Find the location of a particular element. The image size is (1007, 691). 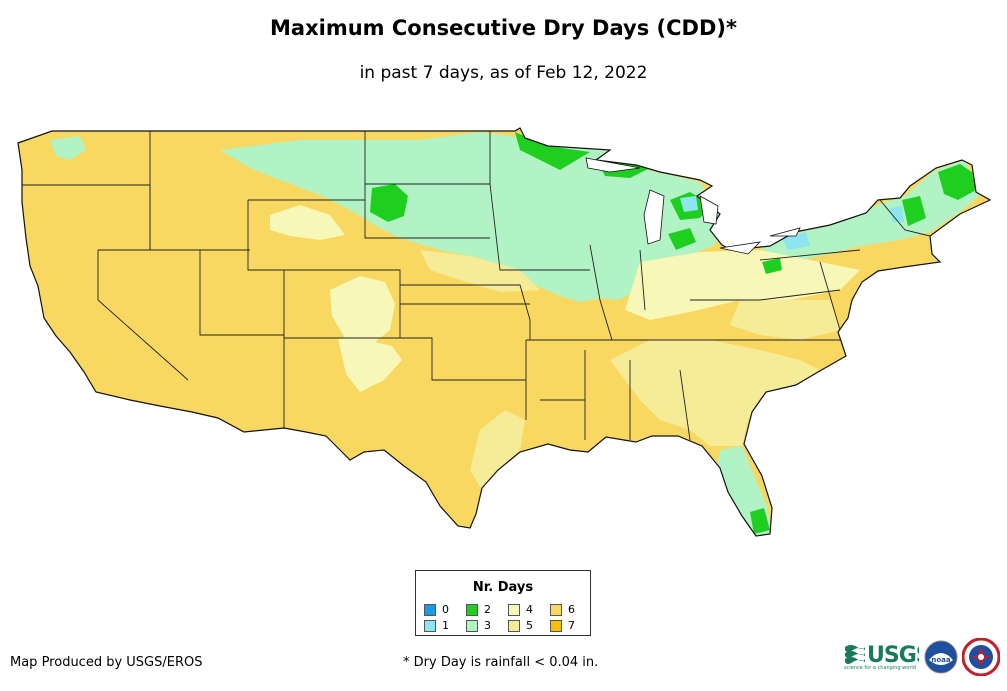

legend-label: 1 is located at coordinates (445, 625).